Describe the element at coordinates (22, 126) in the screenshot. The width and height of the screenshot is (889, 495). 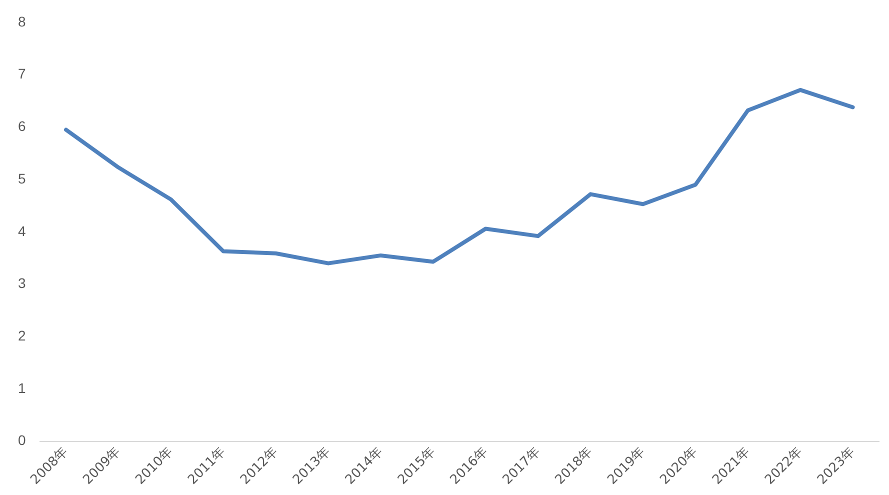
I see `y-tick-label: 6` at that location.